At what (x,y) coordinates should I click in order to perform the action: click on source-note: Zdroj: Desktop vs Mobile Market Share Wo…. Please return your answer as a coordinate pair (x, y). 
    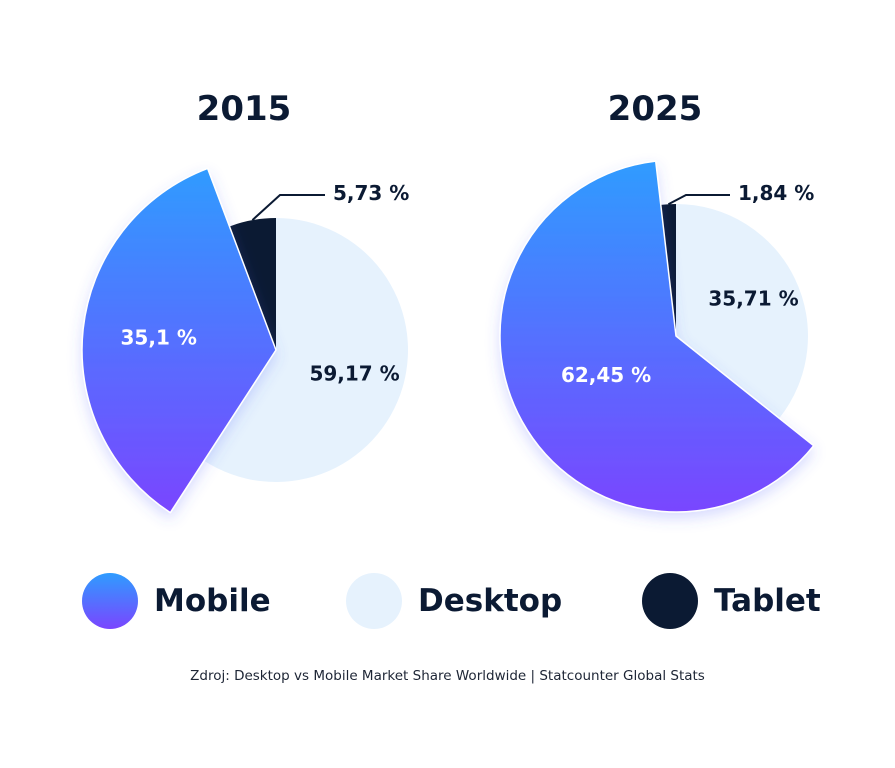
    Looking at the image, I should click on (447, 676).